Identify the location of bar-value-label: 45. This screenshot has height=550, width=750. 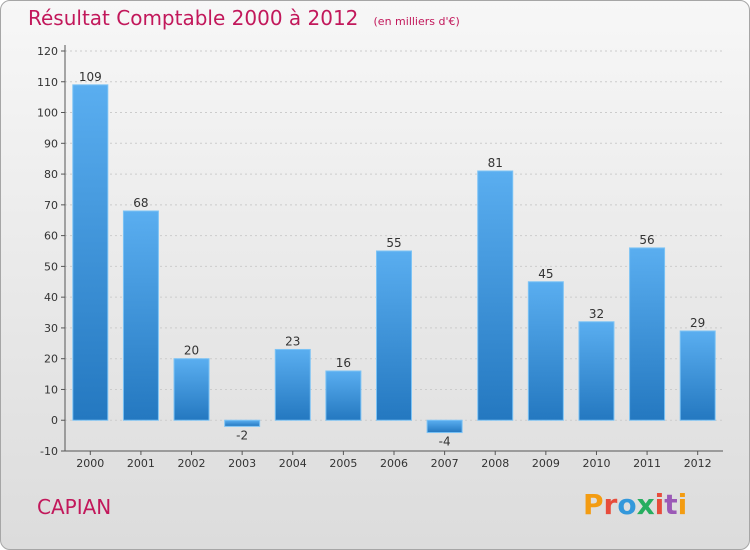
(545, 274).